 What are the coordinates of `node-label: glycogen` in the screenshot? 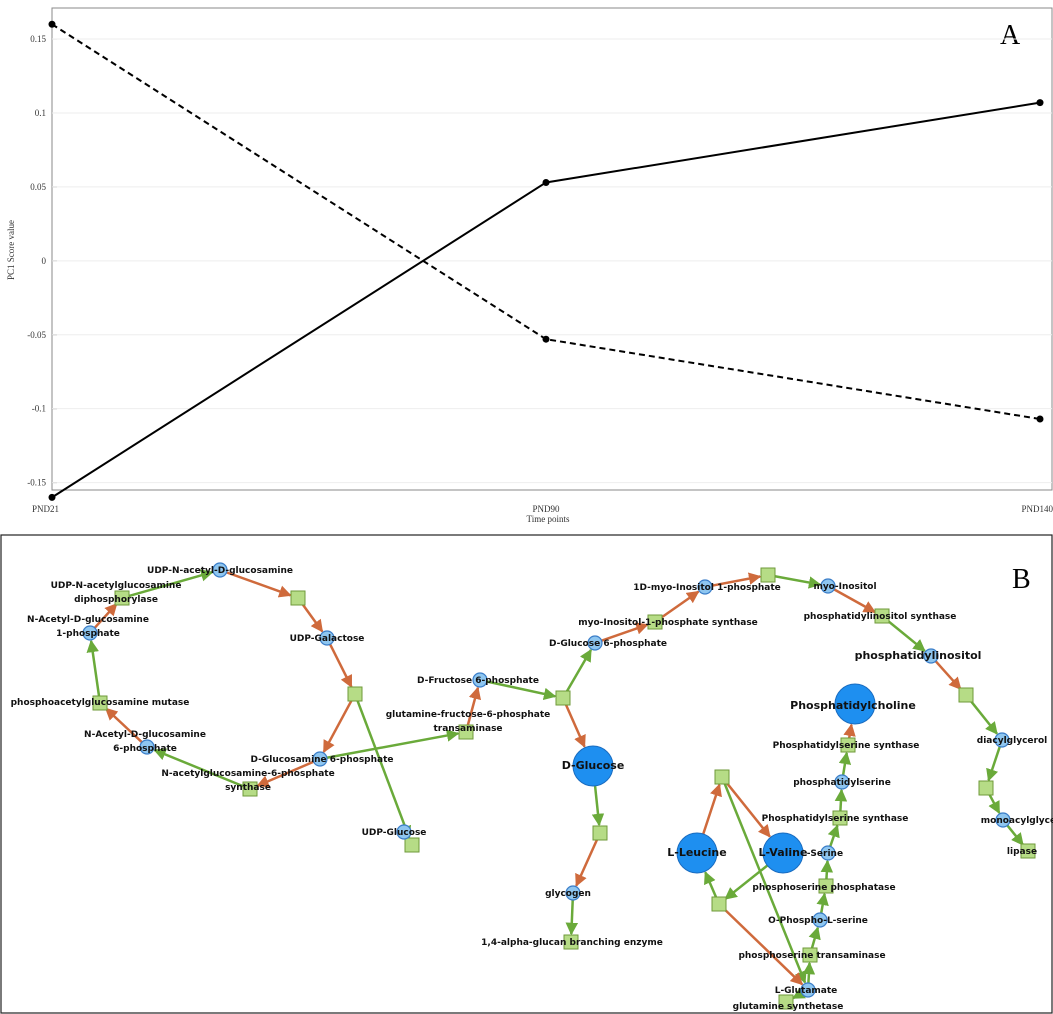 It's located at (568, 894).